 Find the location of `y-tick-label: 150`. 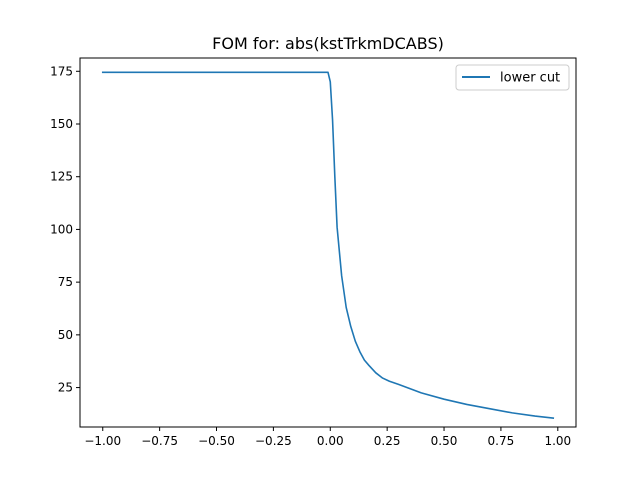

y-tick-label: 150 is located at coordinates (61, 124).